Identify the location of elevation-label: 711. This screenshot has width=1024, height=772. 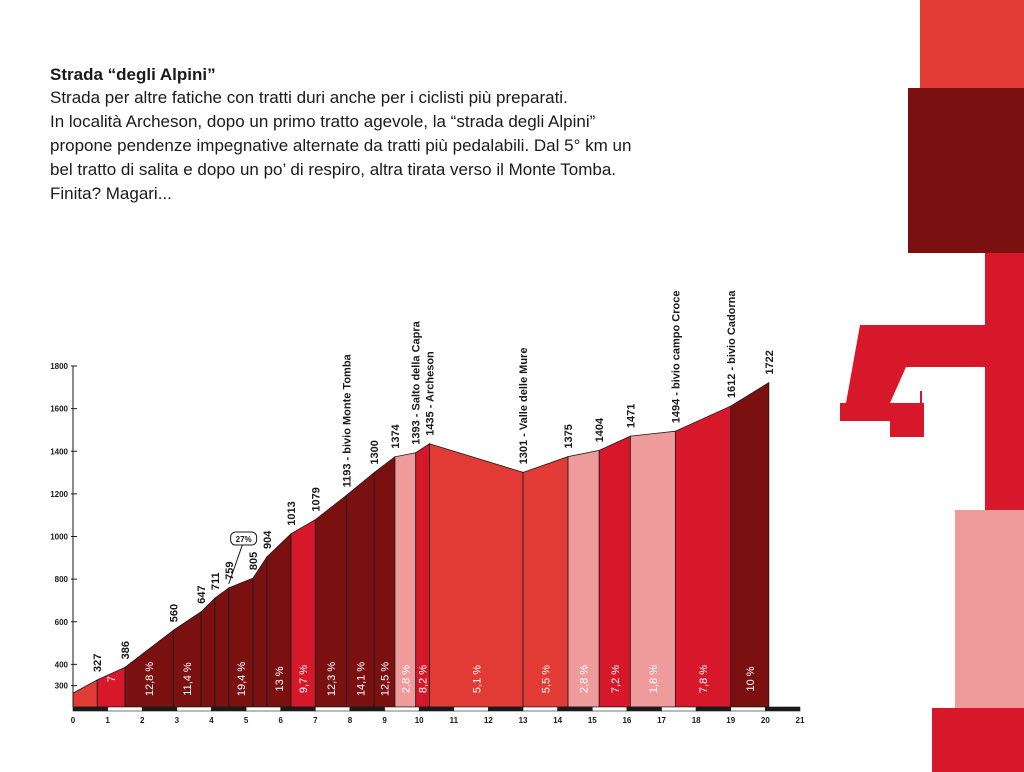
(216, 581).